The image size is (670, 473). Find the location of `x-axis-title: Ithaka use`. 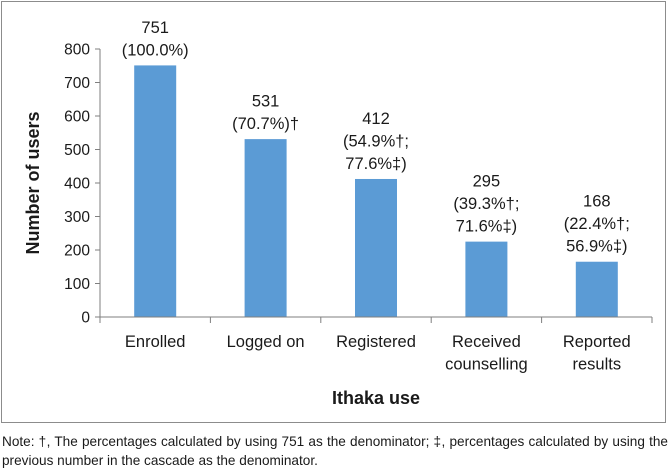

x-axis-title: Ithaka use is located at coordinates (376, 398).